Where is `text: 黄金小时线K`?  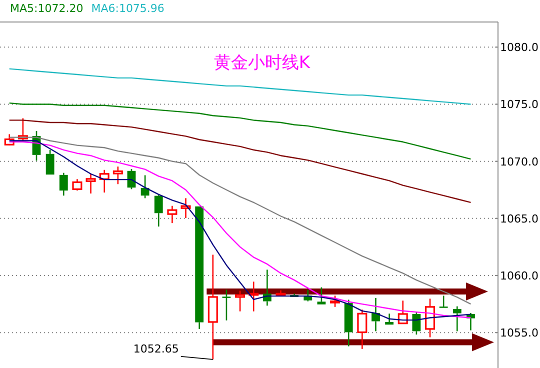 text: 黄金小时线K is located at coordinates (262, 63).